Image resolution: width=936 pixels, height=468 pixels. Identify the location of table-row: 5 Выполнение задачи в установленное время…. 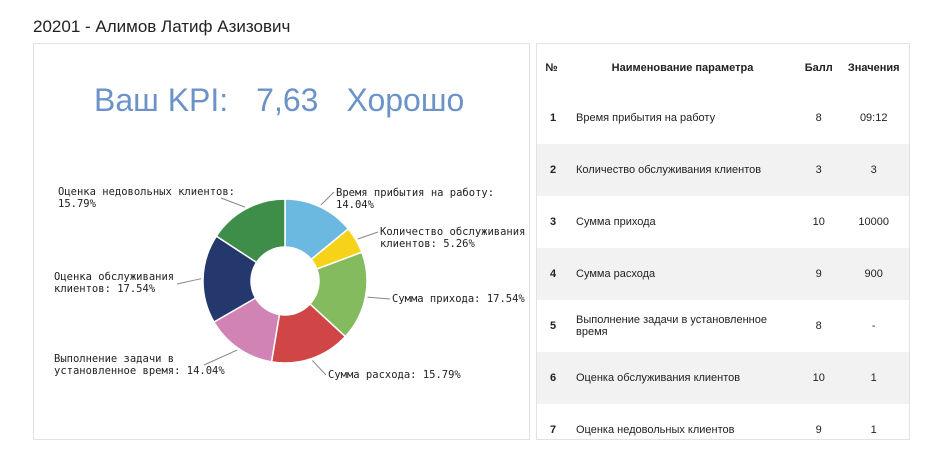
(723, 326).